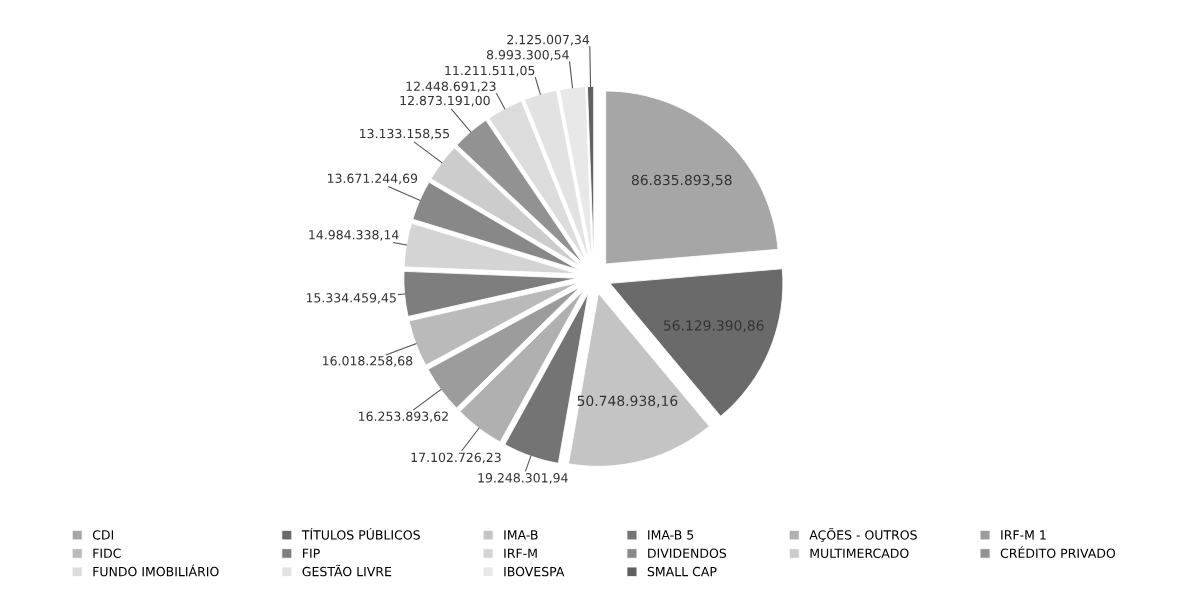 This screenshot has width=1188, height=590. Describe the element at coordinates (548, 40) in the screenshot. I see `data-label: 2.125.007,34` at that location.